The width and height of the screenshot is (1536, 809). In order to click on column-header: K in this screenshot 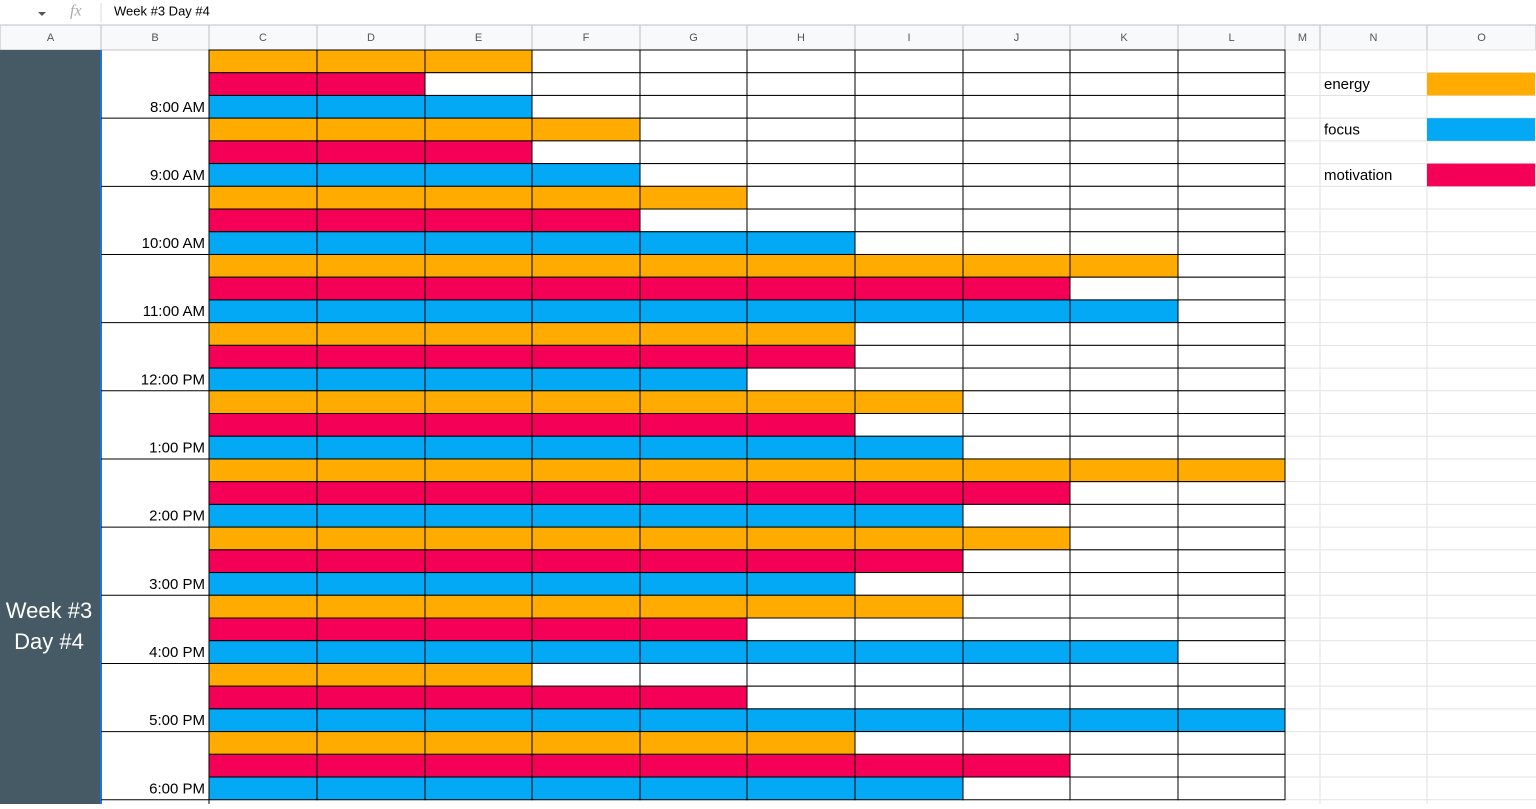, I will do `click(1124, 38)`.